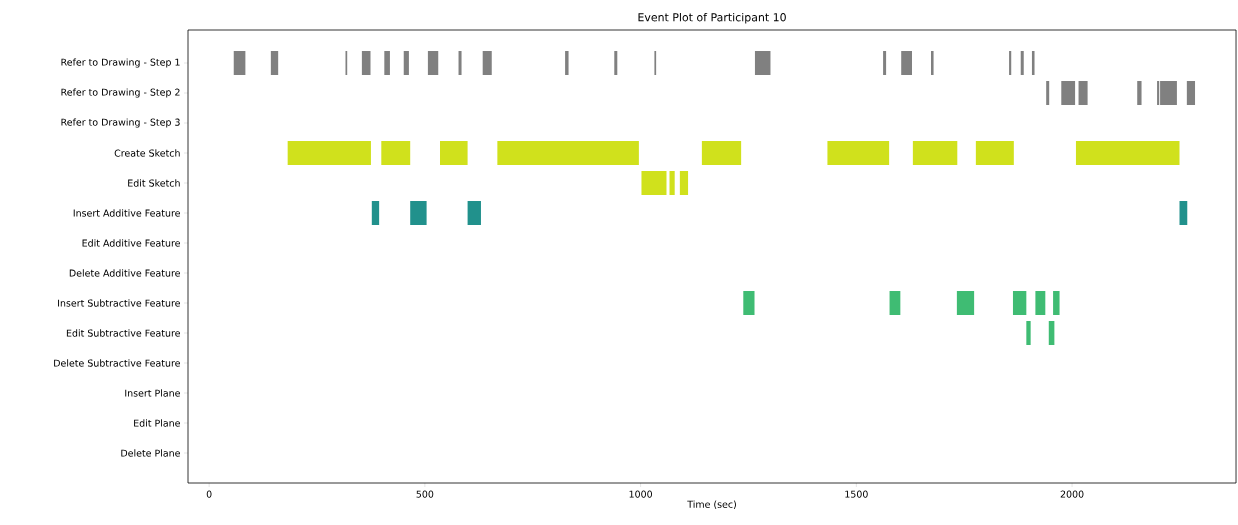 Image resolution: width=1238 pixels, height=525 pixels. I want to click on x-tick-label: 1500, so click(856, 494).